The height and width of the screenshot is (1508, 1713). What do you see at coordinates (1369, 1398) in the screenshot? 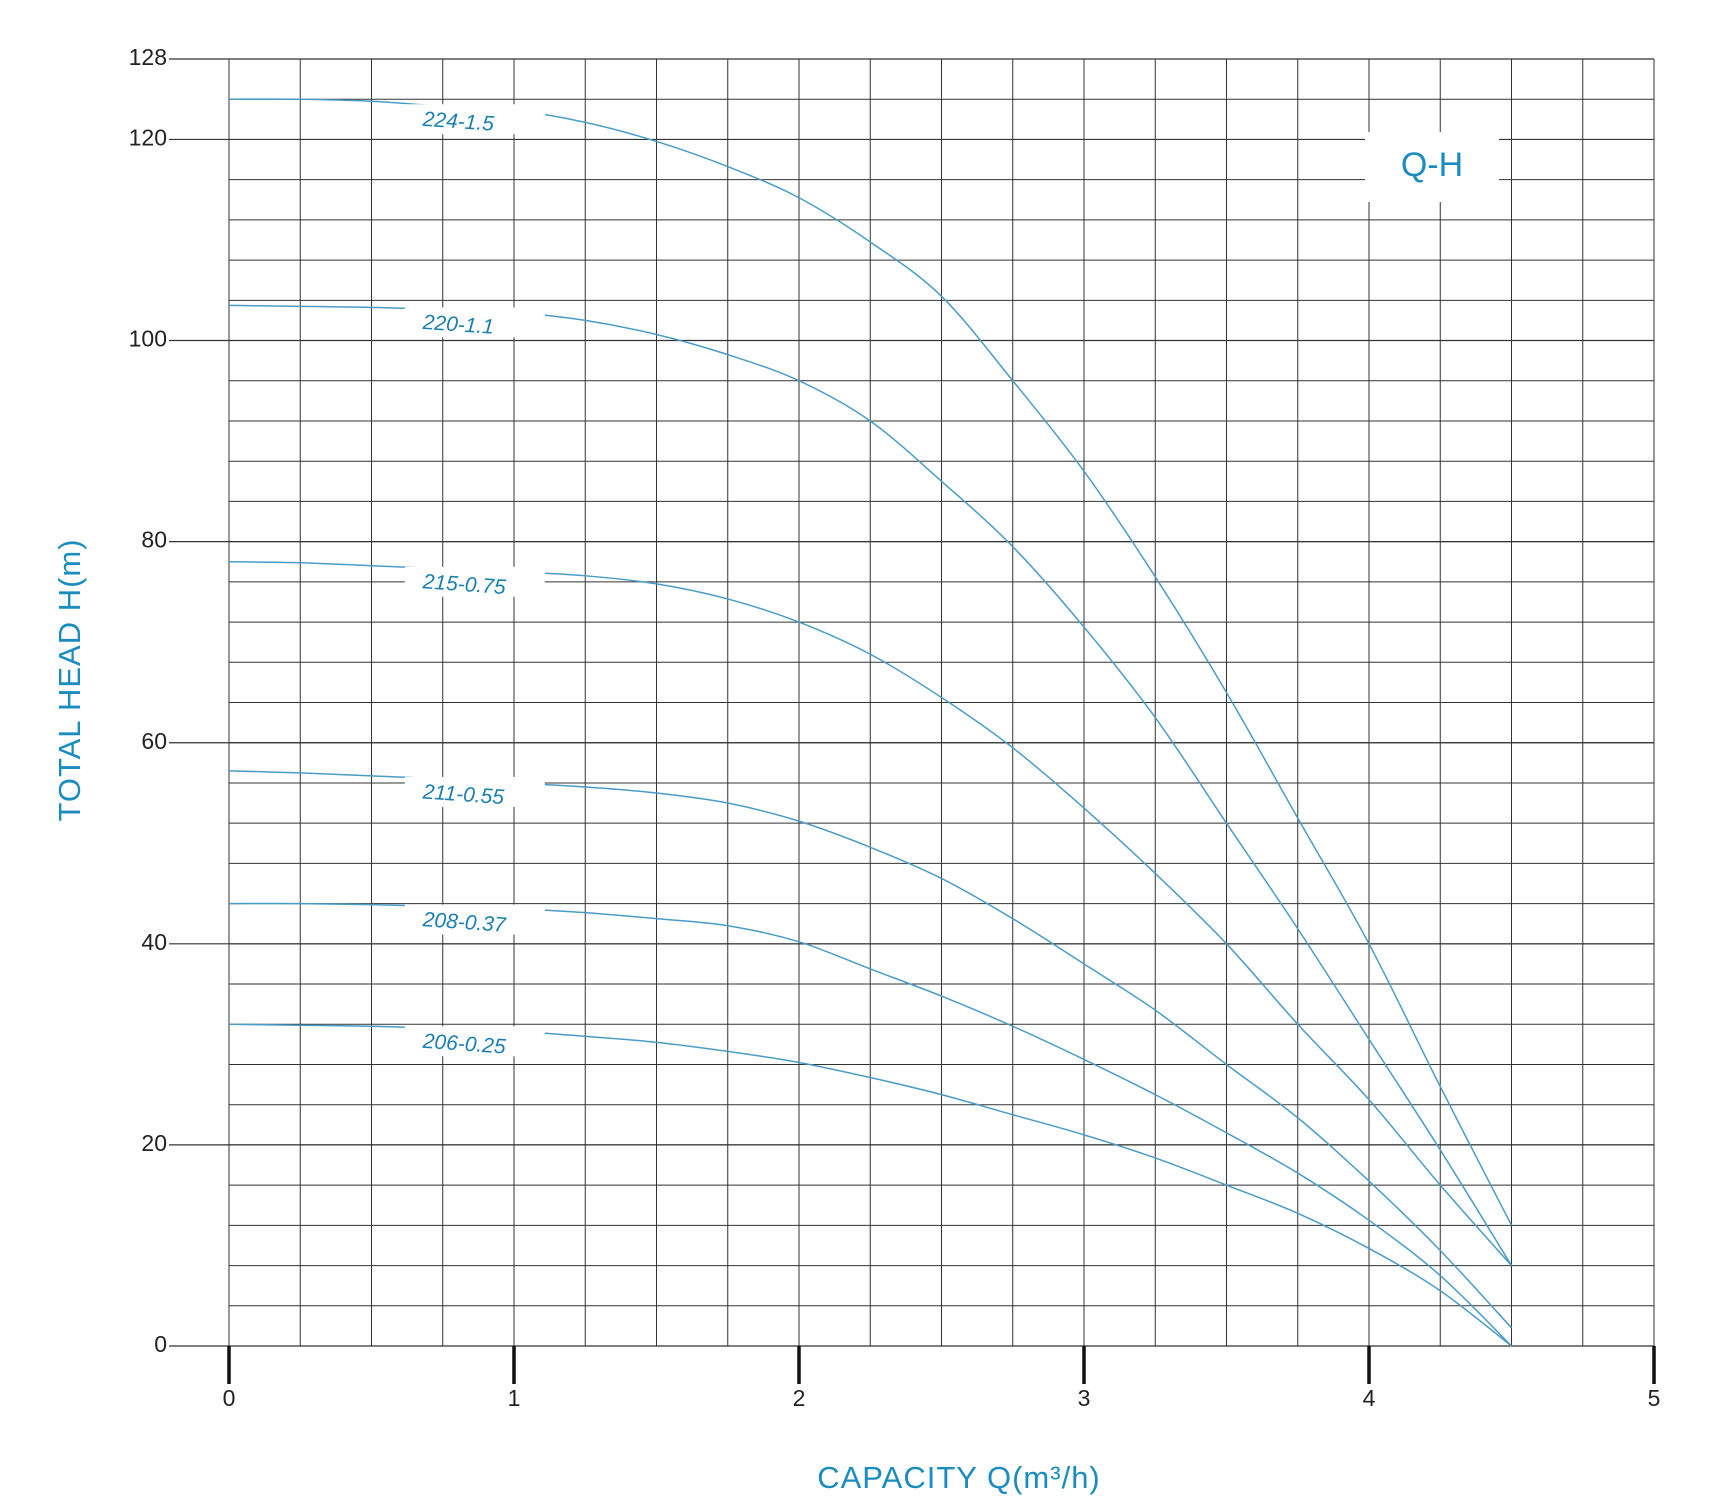
I see `x-tick-label: 4` at bounding box center [1369, 1398].